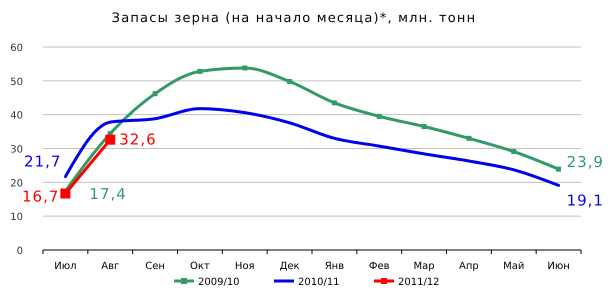 The image size is (608, 295). What do you see at coordinates (419, 282) in the screenshot?
I see `legend-label: 2011/12` at bounding box center [419, 282].